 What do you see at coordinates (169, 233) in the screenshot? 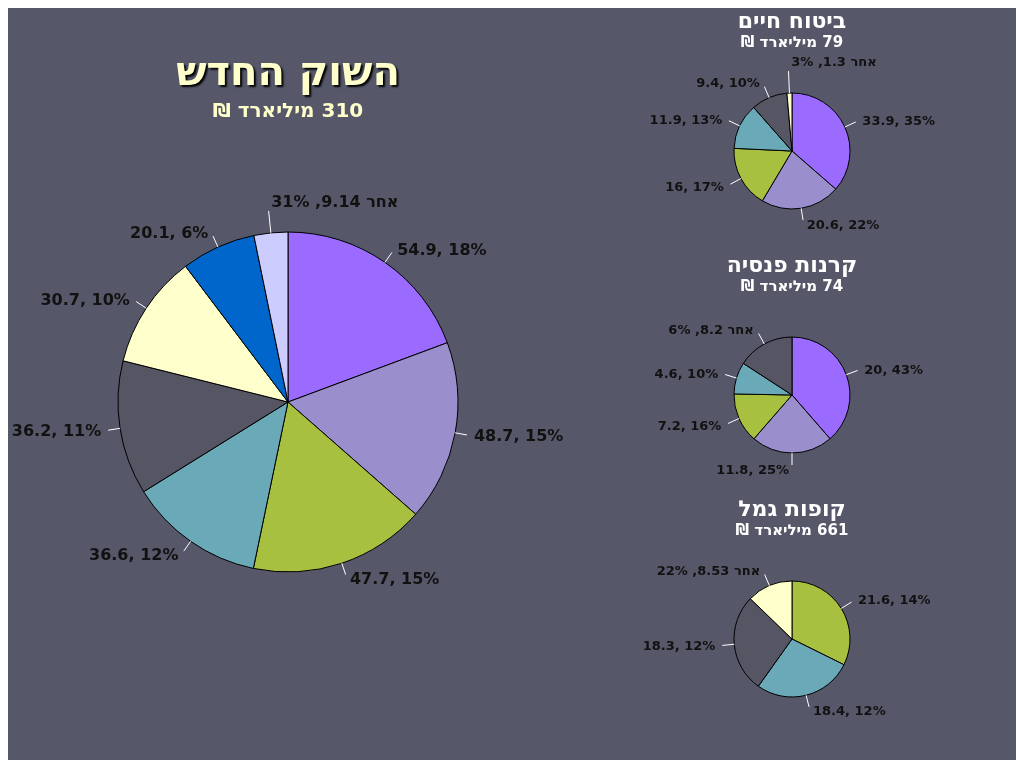
I see `data-label: 20.1, 6%` at bounding box center [169, 233].